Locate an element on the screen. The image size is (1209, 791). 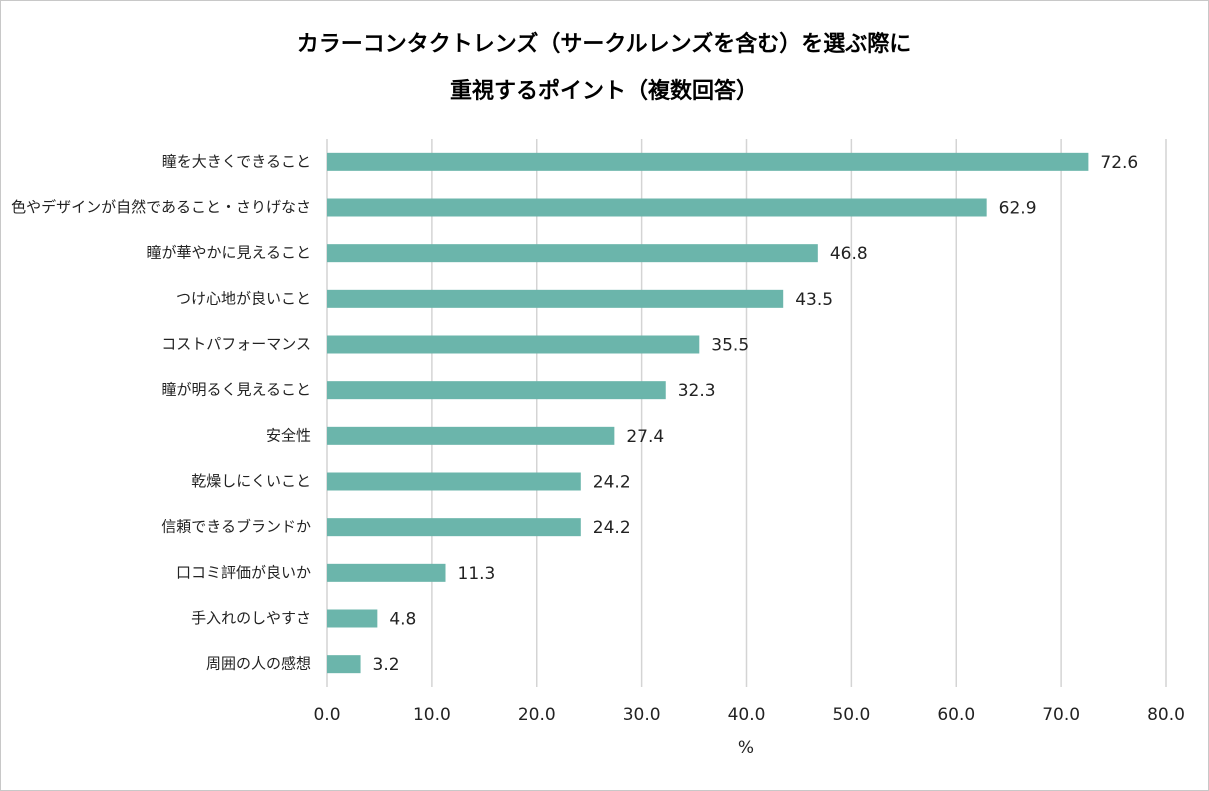
data-label: 46.8 is located at coordinates (849, 254).